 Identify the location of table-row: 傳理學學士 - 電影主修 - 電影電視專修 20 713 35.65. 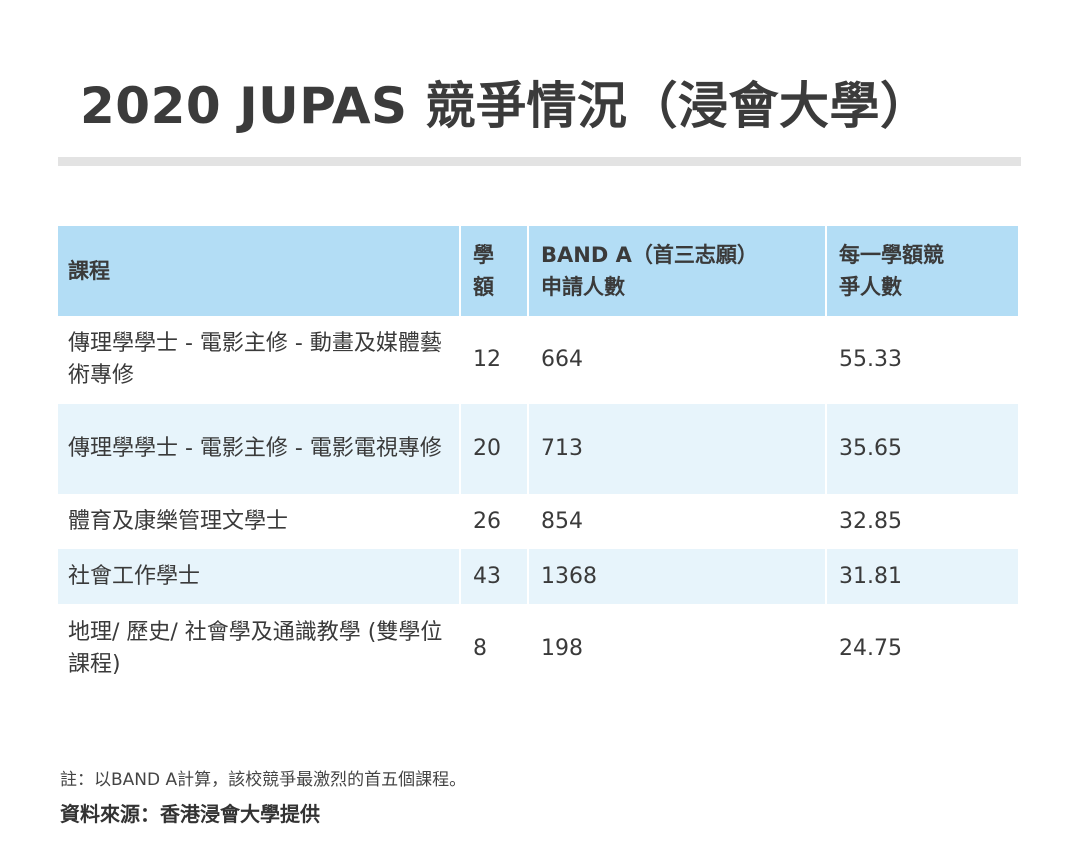
(538, 449).